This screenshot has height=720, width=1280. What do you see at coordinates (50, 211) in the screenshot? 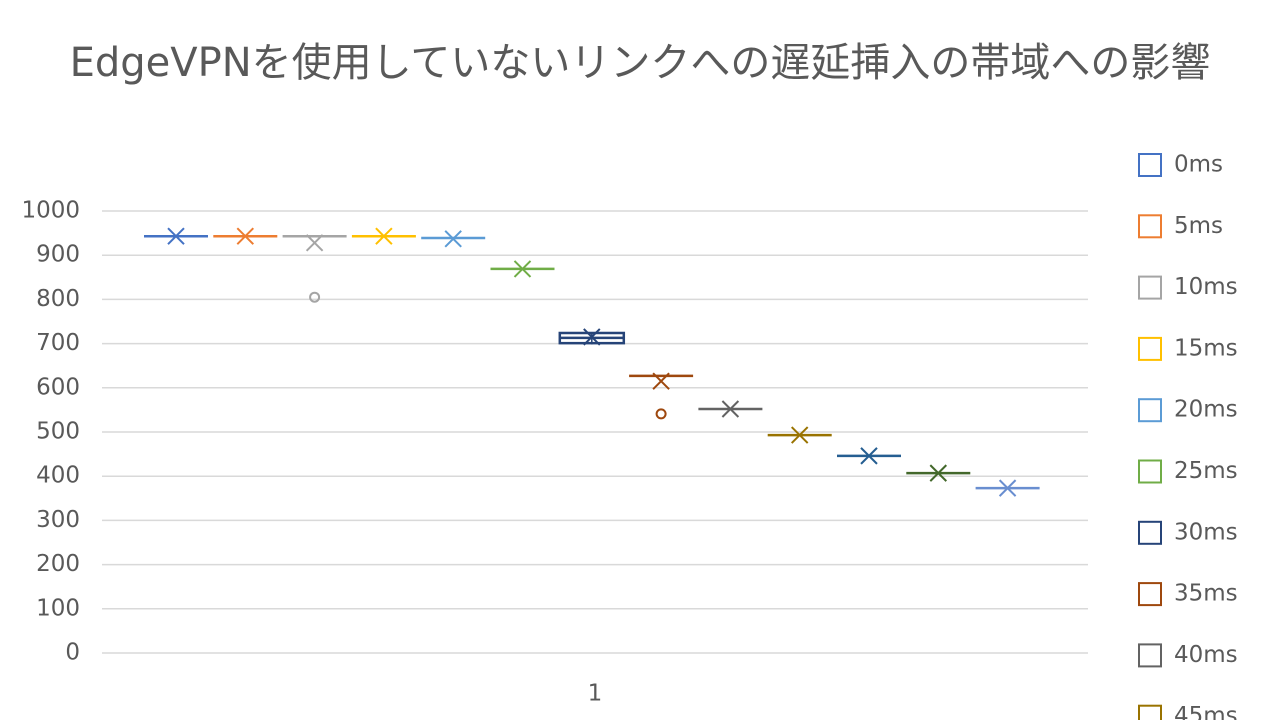
I see `y-tick-label: 1000` at bounding box center [50, 211].